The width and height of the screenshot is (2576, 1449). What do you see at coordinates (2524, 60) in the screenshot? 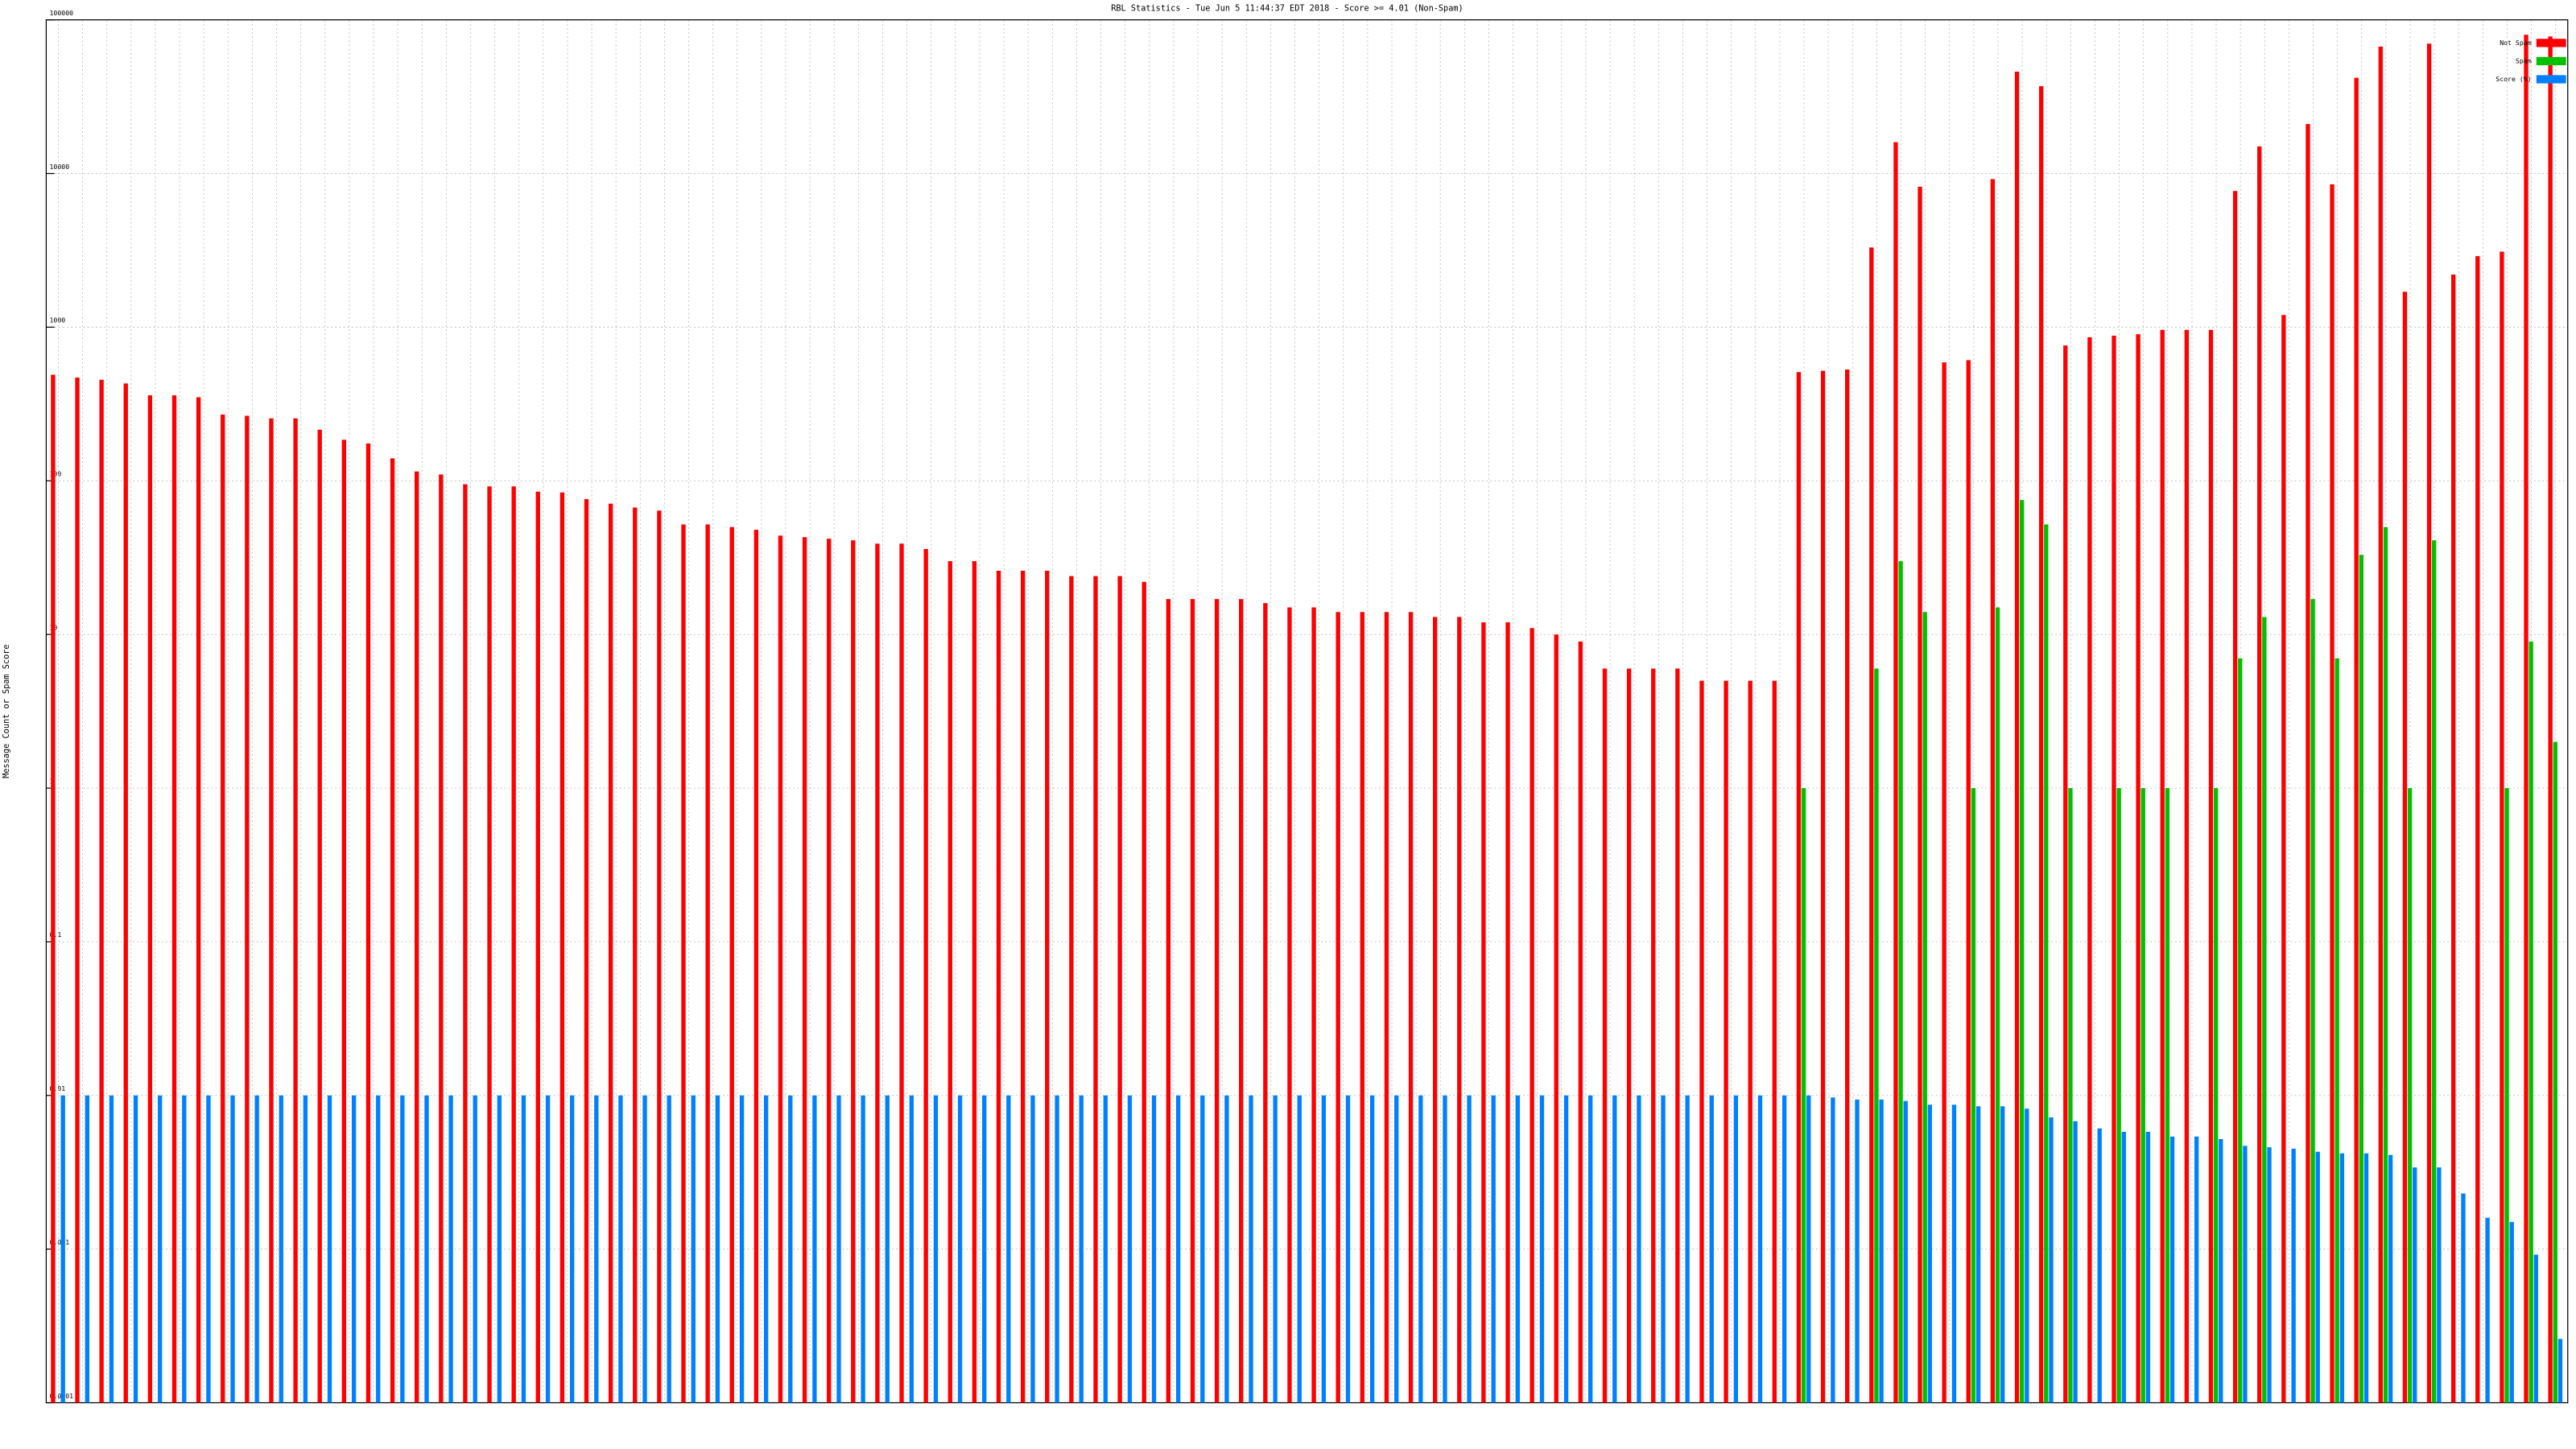
I see `legend-label: Spam` at bounding box center [2524, 60].